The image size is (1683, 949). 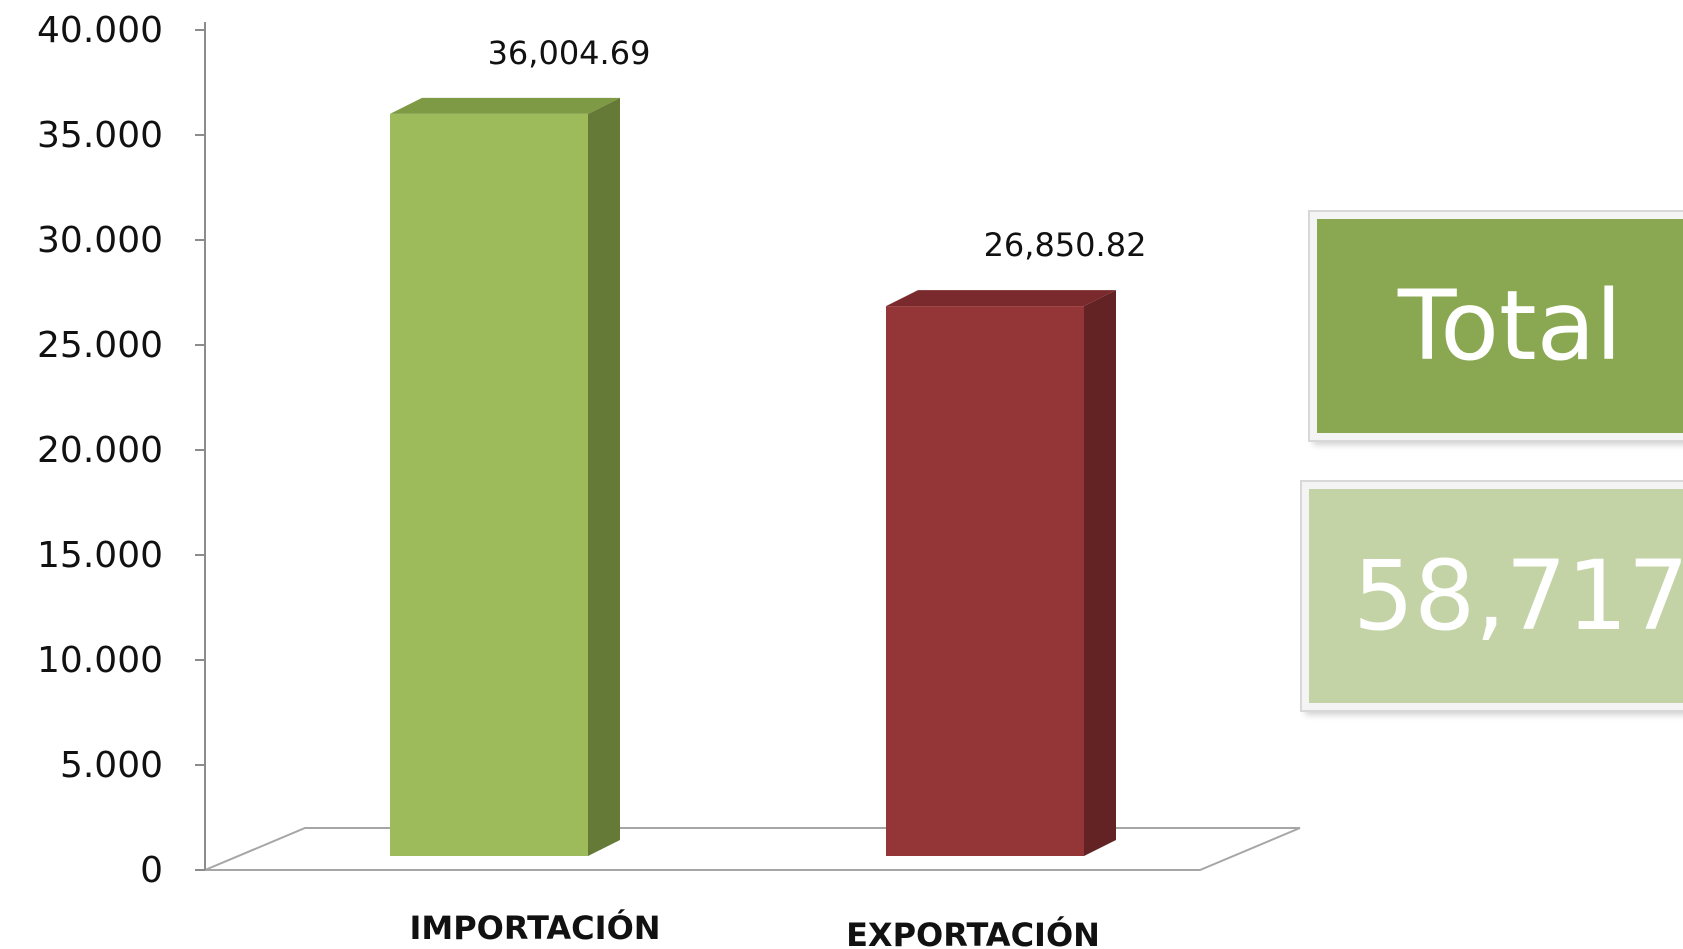 I want to click on category-labels: IMPORTACIÓN EXPORTACIÓN, so click(x=754, y=928).